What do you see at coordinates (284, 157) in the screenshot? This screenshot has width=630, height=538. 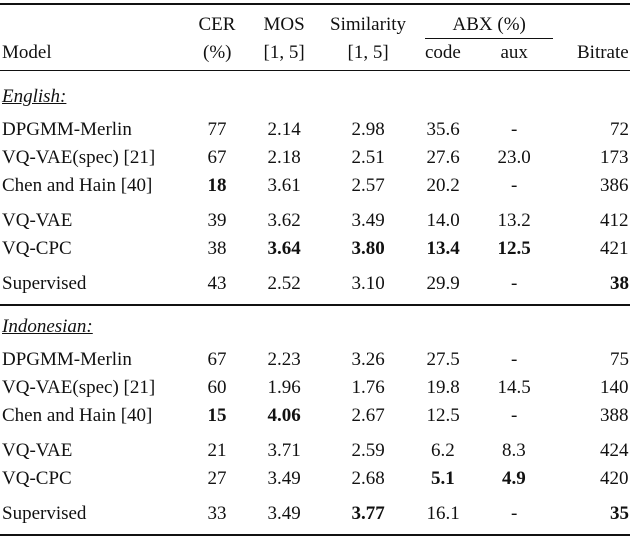 I see `table-cell: 2.18` at bounding box center [284, 157].